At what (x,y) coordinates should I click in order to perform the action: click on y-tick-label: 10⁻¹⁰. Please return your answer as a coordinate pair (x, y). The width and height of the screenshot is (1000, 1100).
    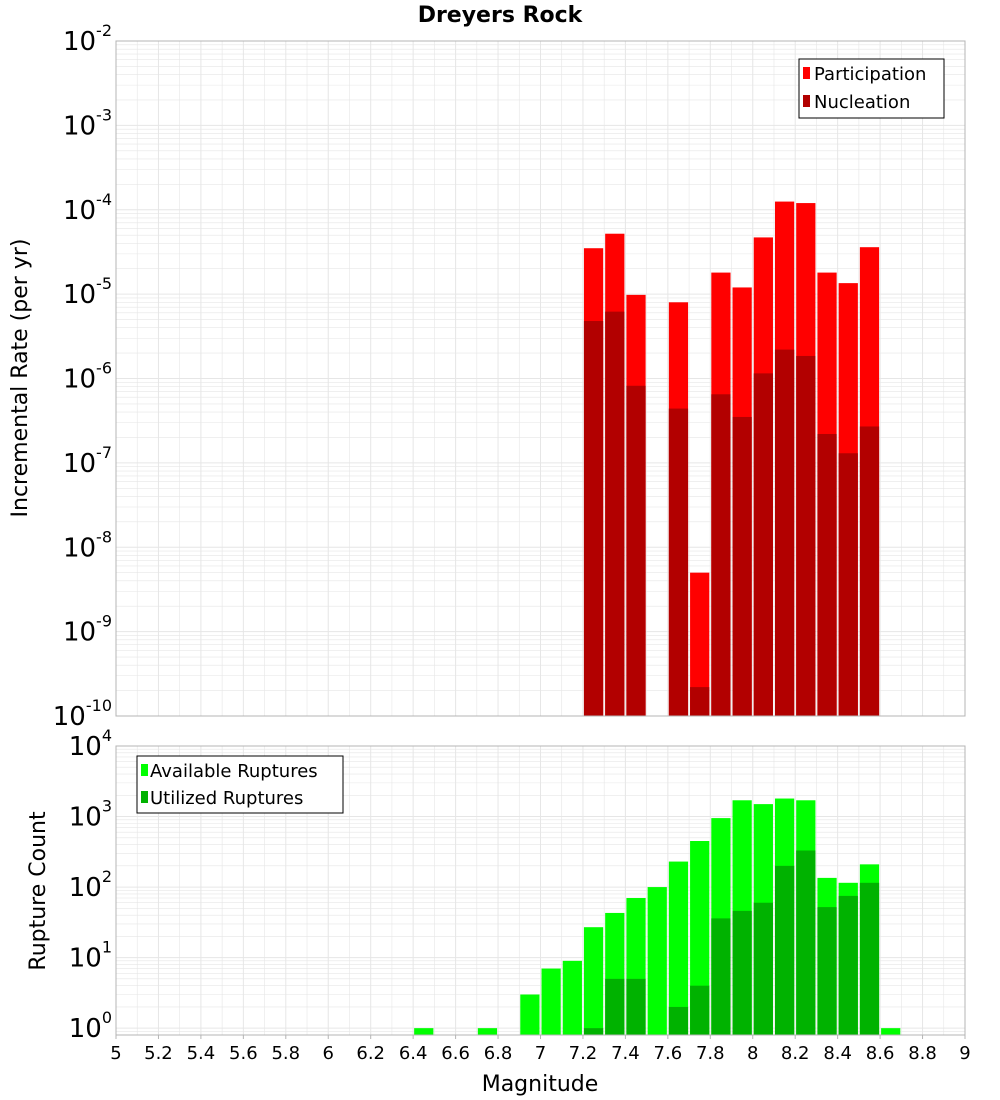
    Looking at the image, I should click on (82, 714).